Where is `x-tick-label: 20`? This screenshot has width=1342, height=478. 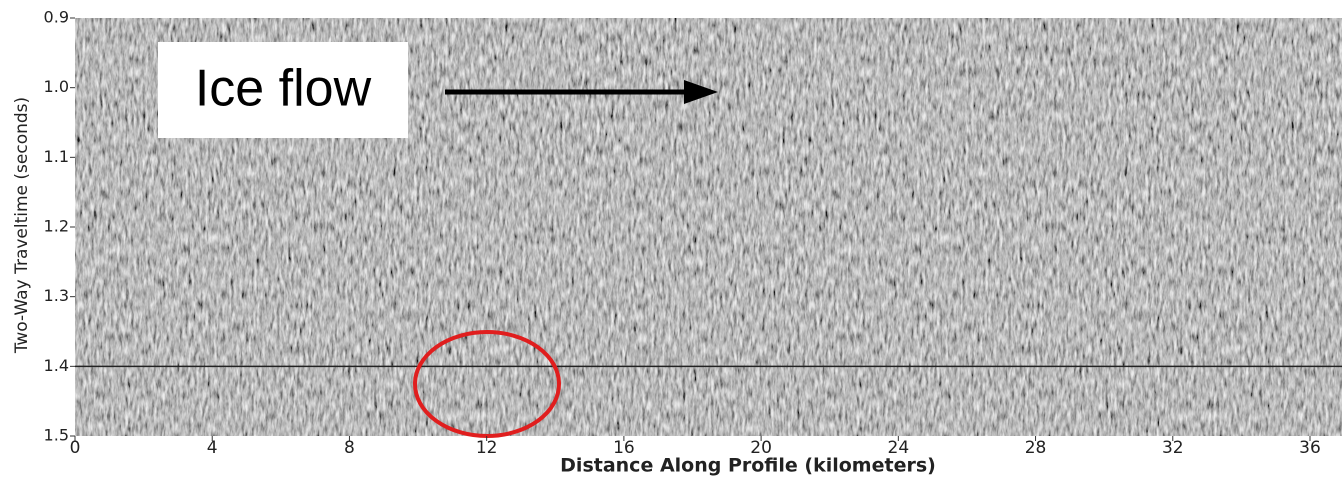 x-tick-label: 20 is located at coordinates (761, 448).